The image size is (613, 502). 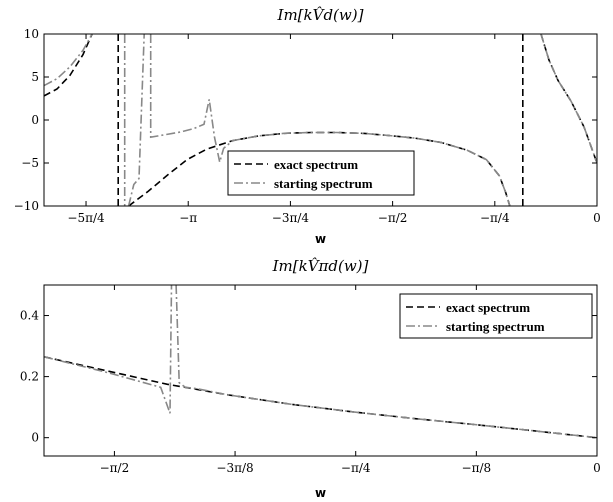 I want to click on y-tick-label: 10, so click(x=31, y=34).